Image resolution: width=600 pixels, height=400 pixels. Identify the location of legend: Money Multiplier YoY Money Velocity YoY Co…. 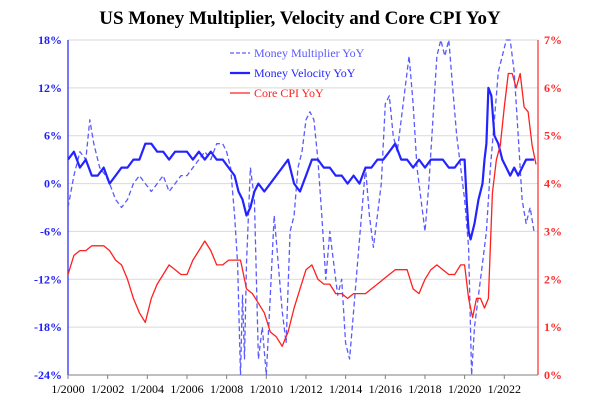
(297, 73).